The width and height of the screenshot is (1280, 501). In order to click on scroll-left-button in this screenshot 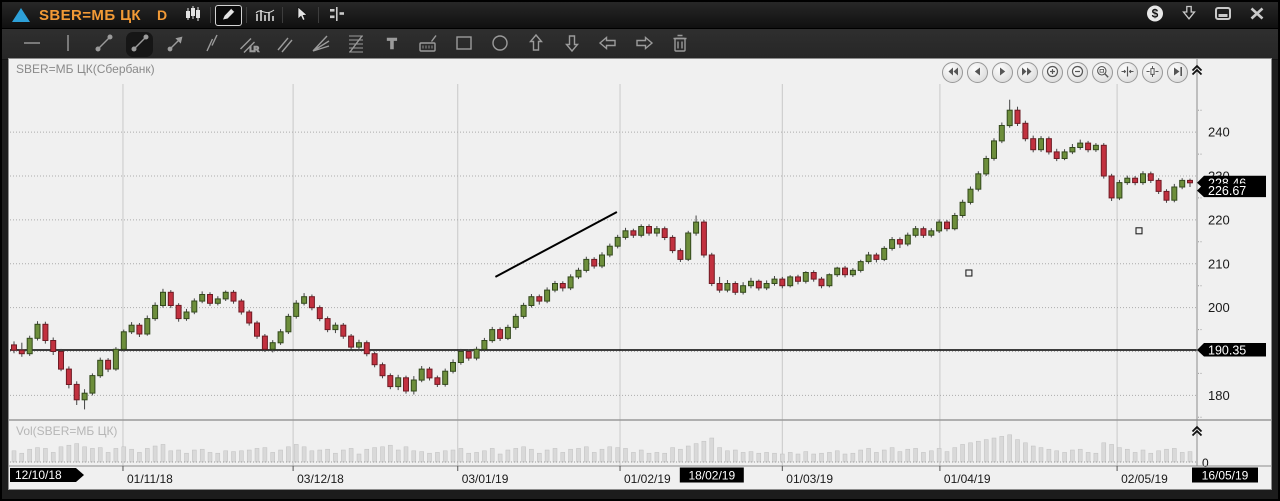, I will do `click(977, 72)`.